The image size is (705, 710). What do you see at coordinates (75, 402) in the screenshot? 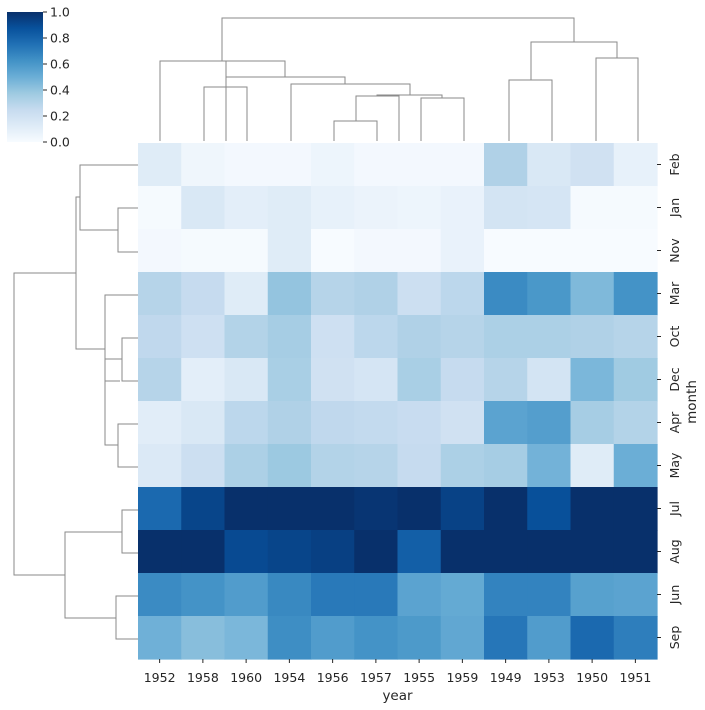
I see `row-dendrogram-links` at bounding box center [75, 402].